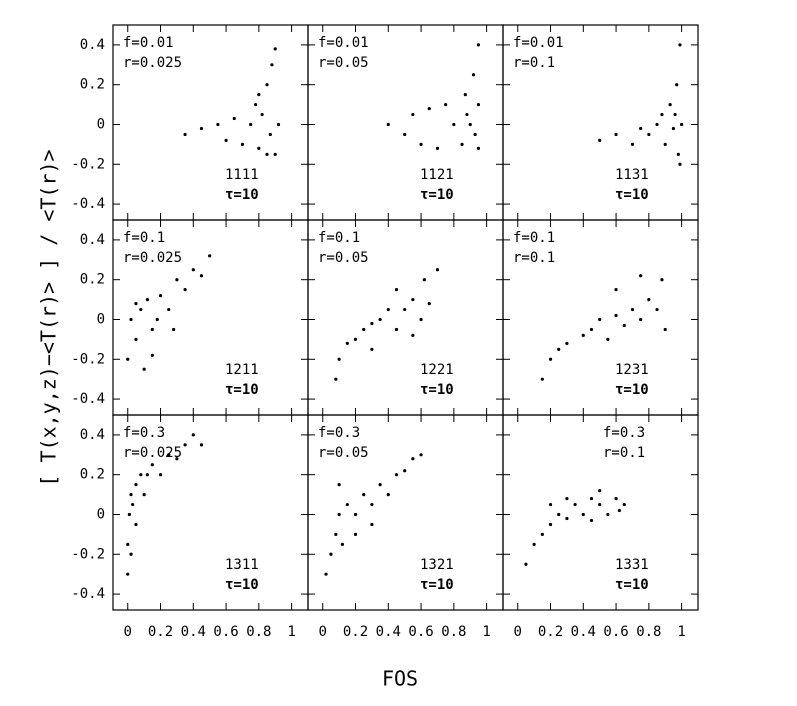 This screenshot has height=706, width=797. What do you see at coordinates (225, 632) in the screenshot?
I see `x-tick-label: 0.6` at bounding box center [225, 632].